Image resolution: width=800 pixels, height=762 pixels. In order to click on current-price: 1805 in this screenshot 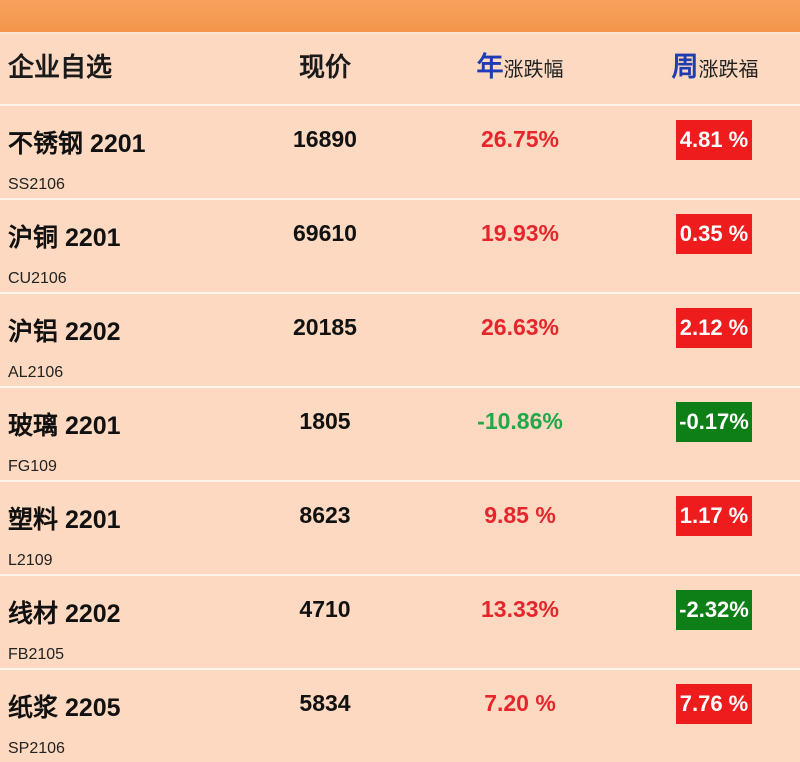, I will do `click(325, 421)`.